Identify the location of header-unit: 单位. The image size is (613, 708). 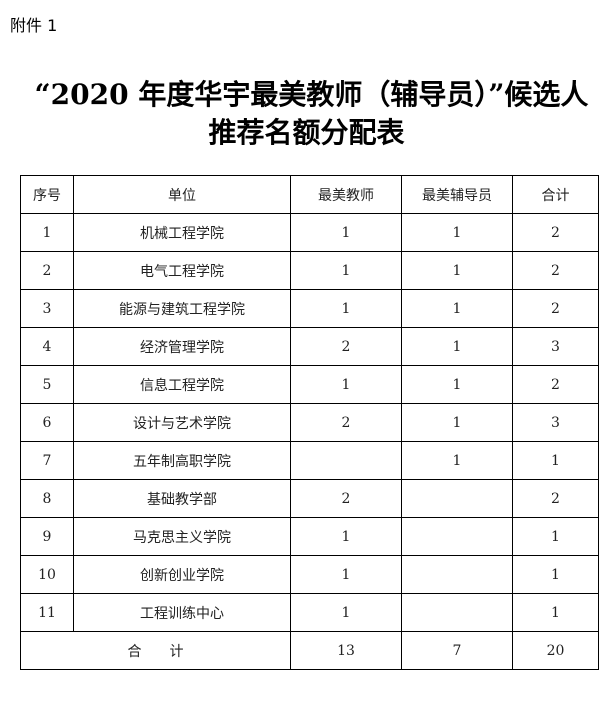
(182, 194).